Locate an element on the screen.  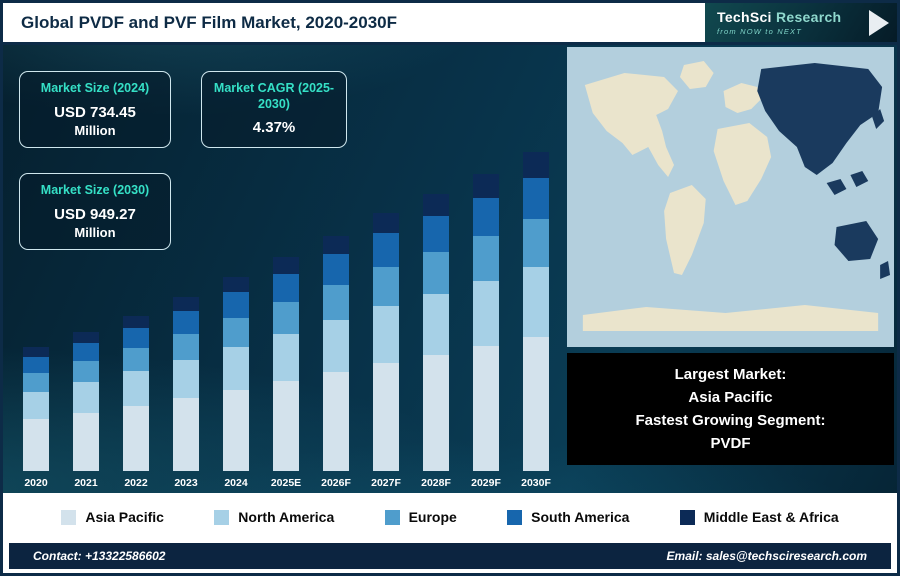
stat-card-market-size-2030: Market Size (2030) USD 949.27 Million is located at coordinates (95, 211).